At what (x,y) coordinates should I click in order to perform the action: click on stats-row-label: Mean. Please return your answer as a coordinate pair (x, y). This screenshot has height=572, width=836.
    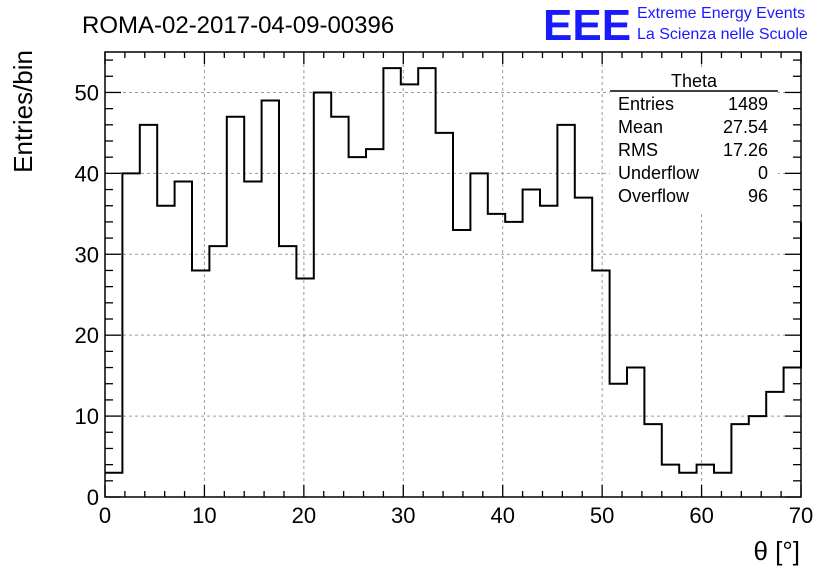
    Looking at the image, I should click on (640, 127).